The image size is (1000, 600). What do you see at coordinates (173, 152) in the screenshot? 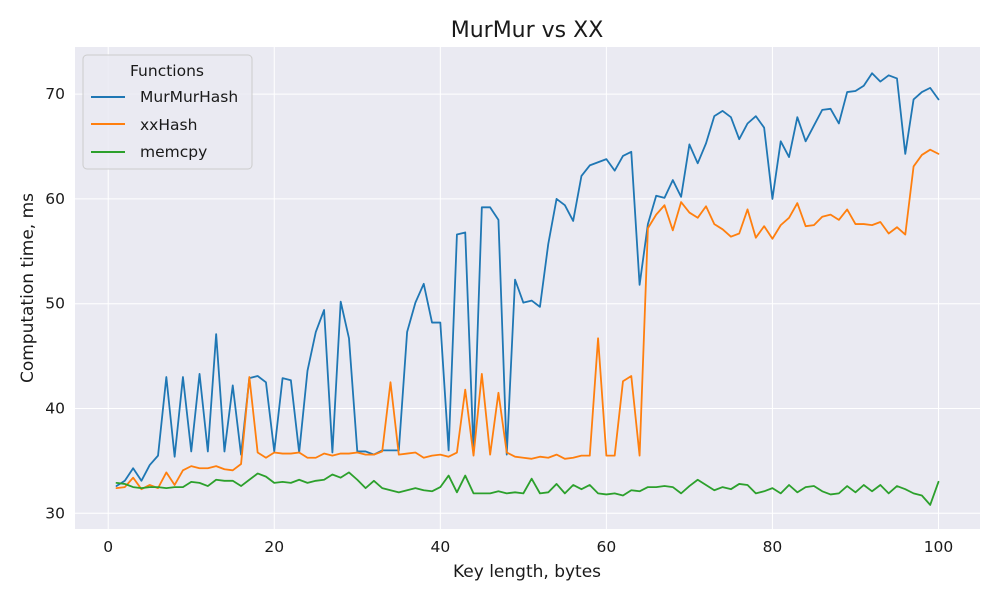
I see `legend-label-memcpy: memcpy` at bounding box center [173, 152].